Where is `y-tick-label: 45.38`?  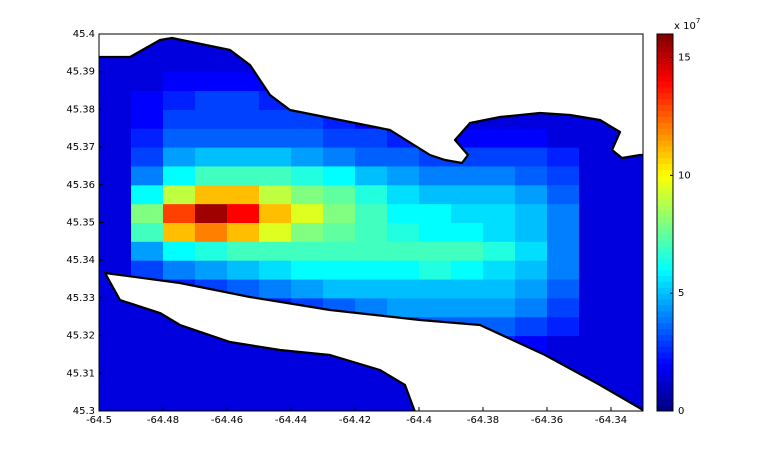
y-tick-label: 45.38 is located at coordinates (80, 109).